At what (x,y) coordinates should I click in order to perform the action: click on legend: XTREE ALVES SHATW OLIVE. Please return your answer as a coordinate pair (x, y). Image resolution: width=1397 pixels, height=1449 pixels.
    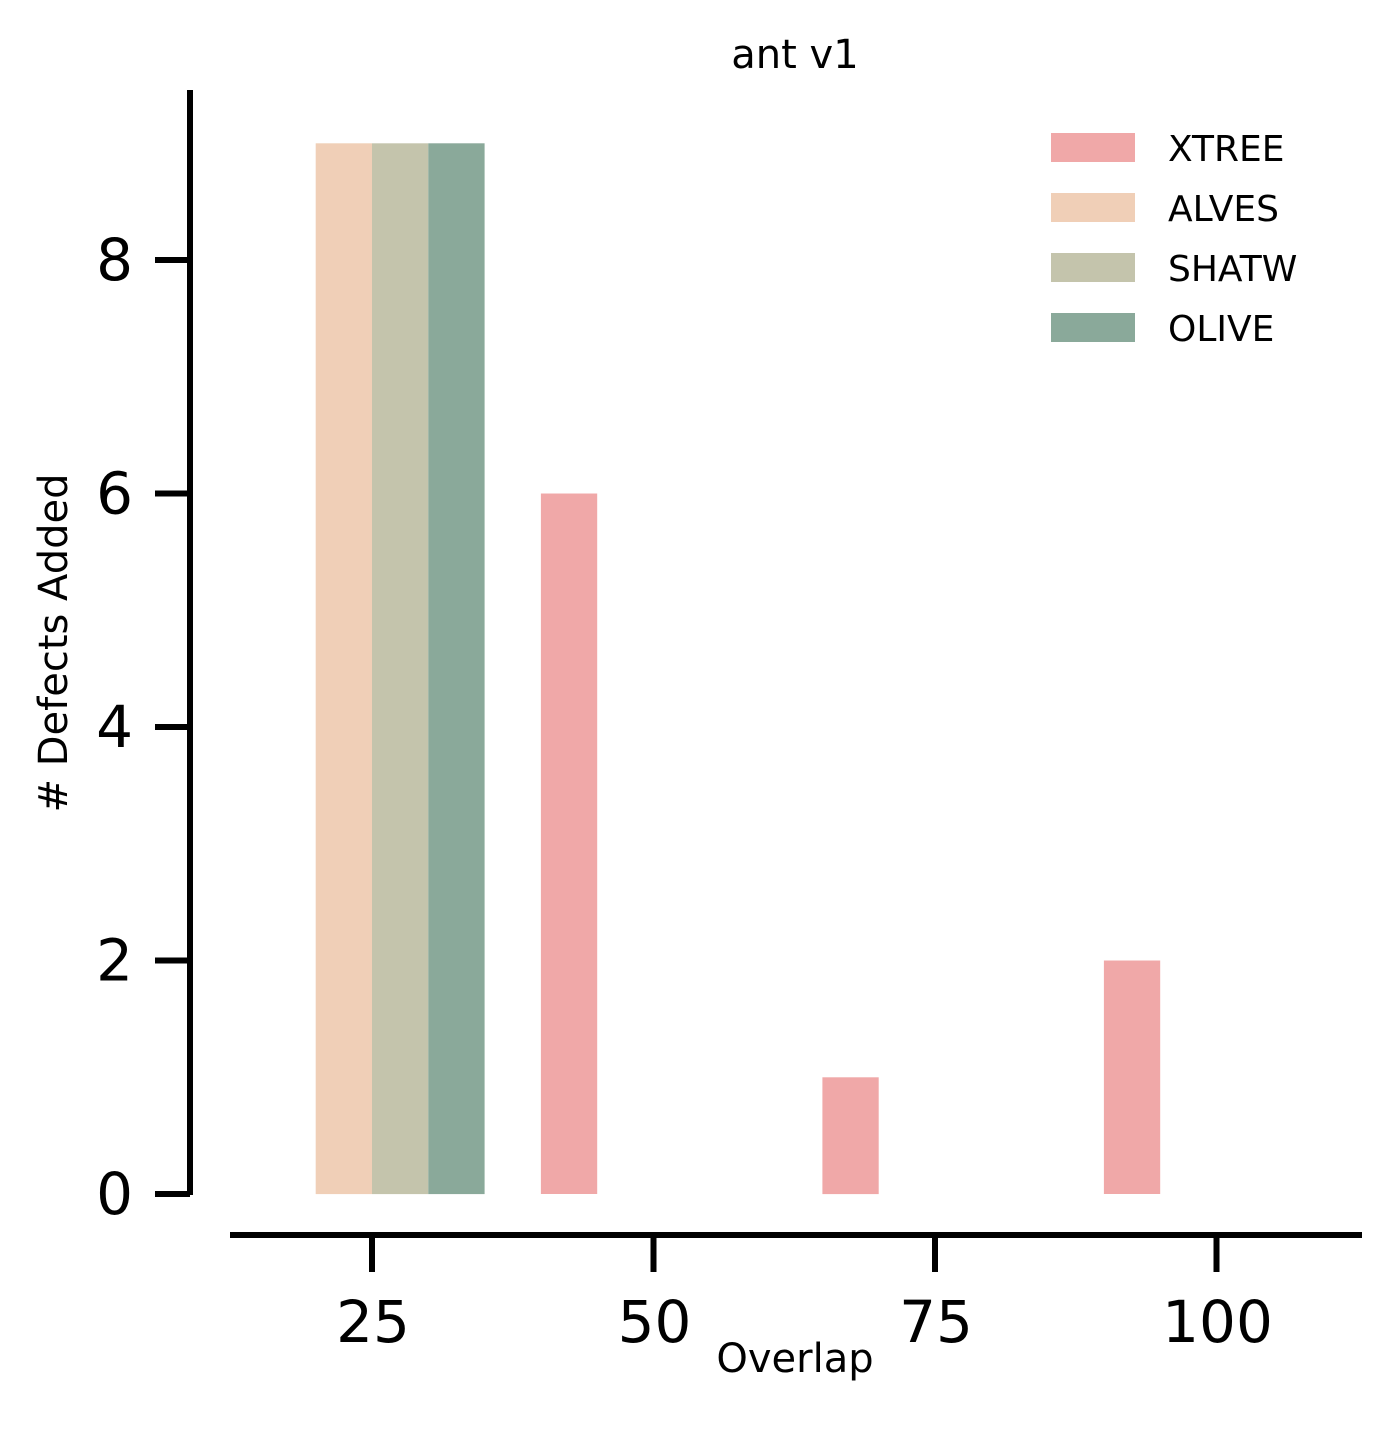
    Looking at the image, I should click on (1174, 239).